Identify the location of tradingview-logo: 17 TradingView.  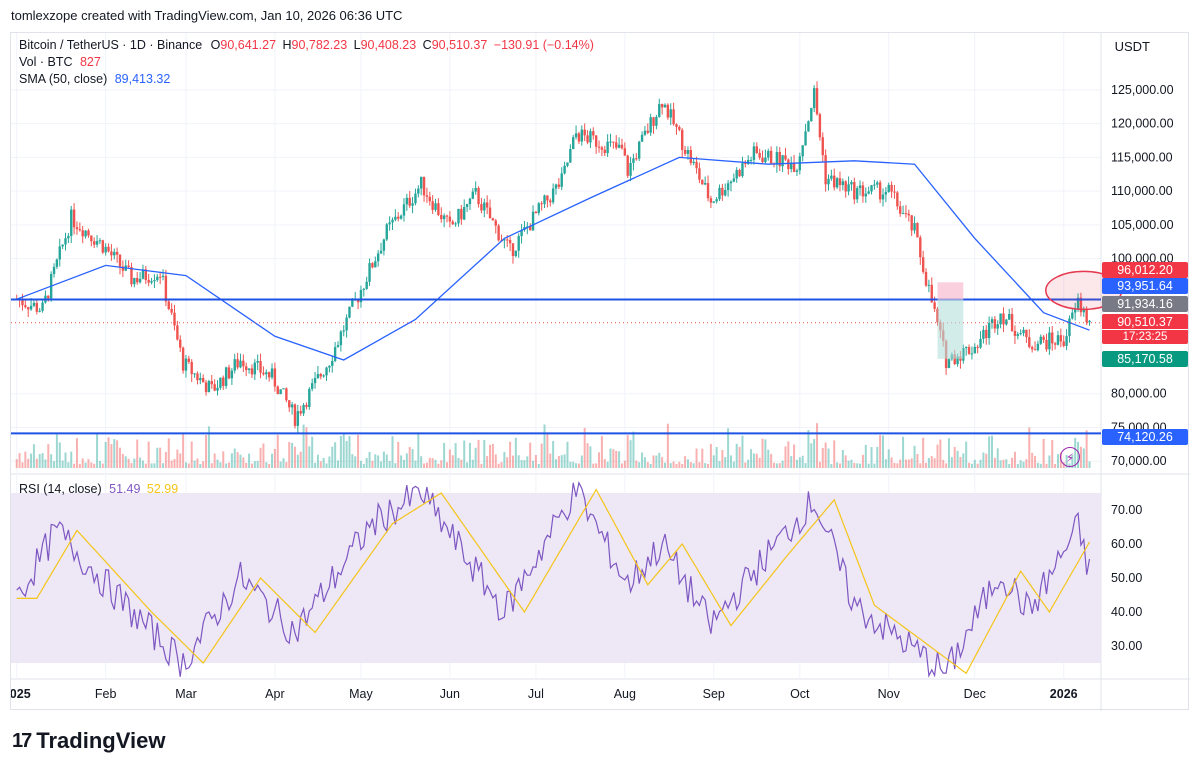
(88, 741).